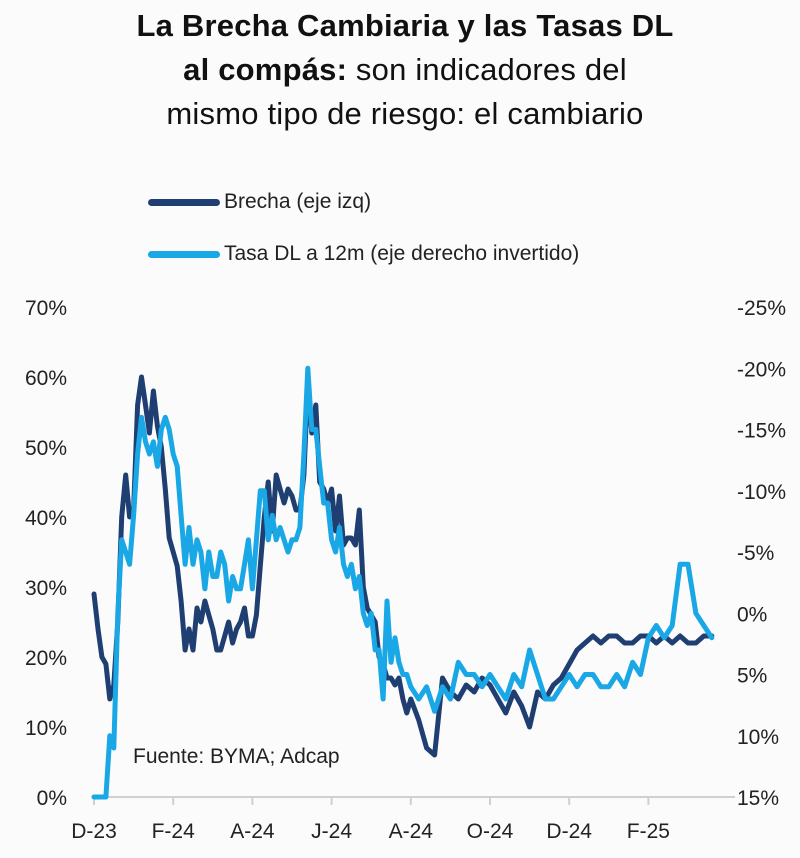 The height and width of the screenshot is (858, 800). What do you see at coordinates (761, 308) in the screenshot?
I see `right-tick-label: -25%` at bounding box center [761, 308].